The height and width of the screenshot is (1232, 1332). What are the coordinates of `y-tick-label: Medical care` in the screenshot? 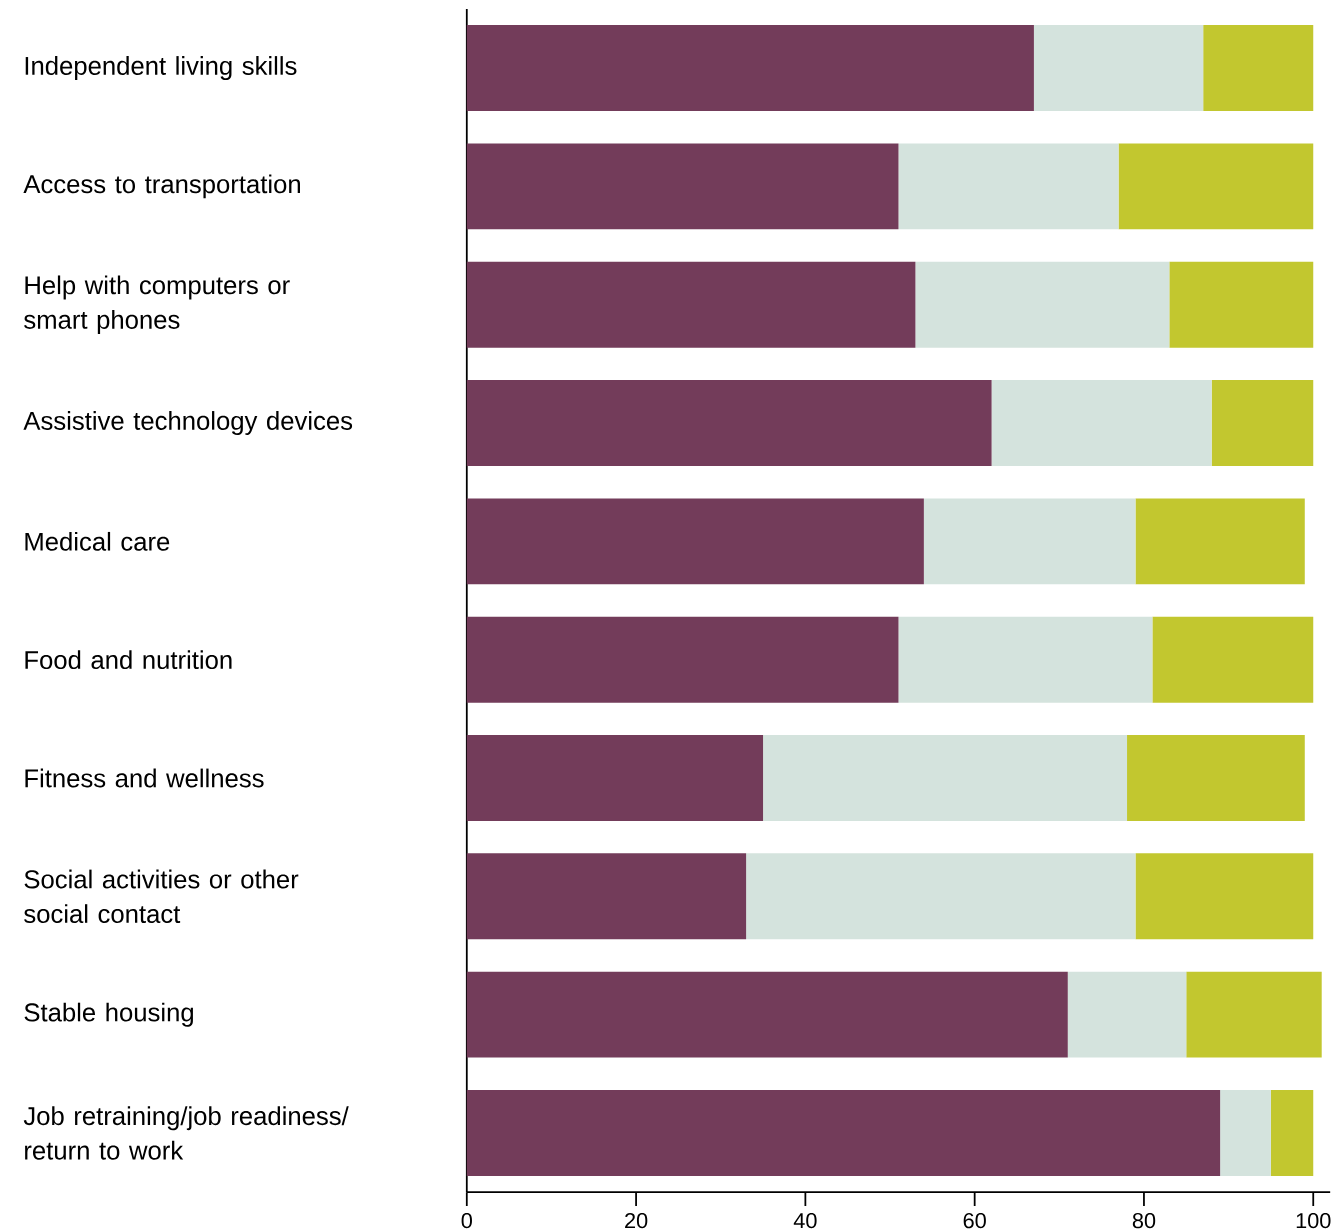 It's located at (97, 541).